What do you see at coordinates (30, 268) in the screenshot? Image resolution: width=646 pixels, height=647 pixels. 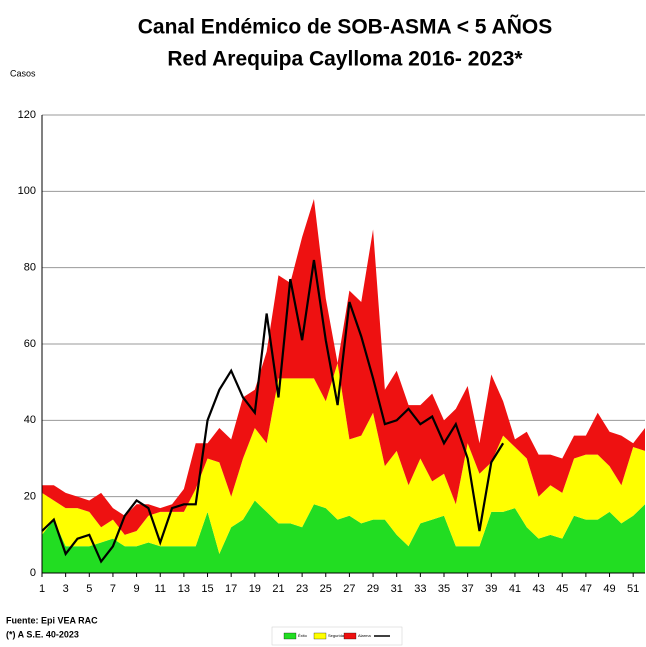 I see `y-tick-label: 80` at bounding box center [30, 268].